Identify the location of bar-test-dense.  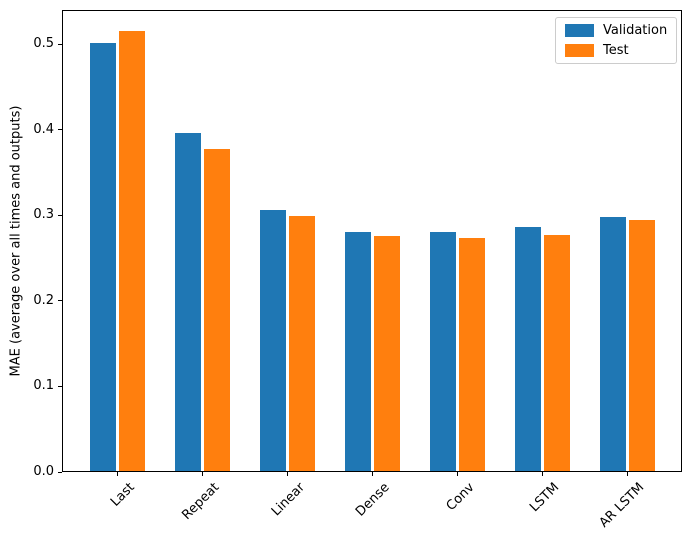
(386, 353).